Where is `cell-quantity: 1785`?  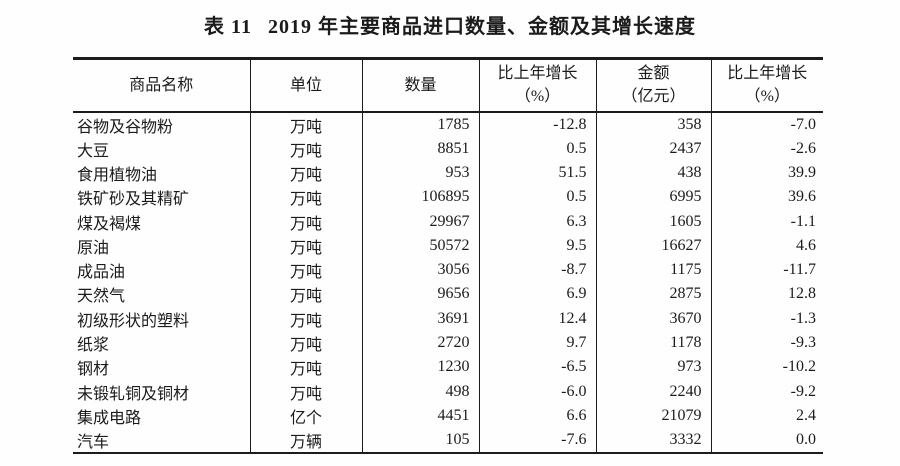 cell-quantity: 1785 is located at coordinates (420, 124).